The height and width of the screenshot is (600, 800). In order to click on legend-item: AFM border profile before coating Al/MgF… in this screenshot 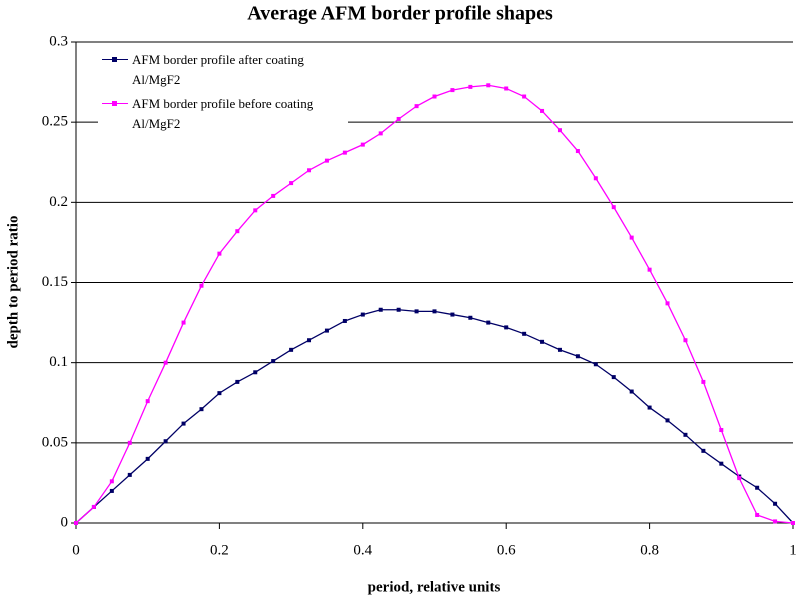, I will do `click(220, 114)`.